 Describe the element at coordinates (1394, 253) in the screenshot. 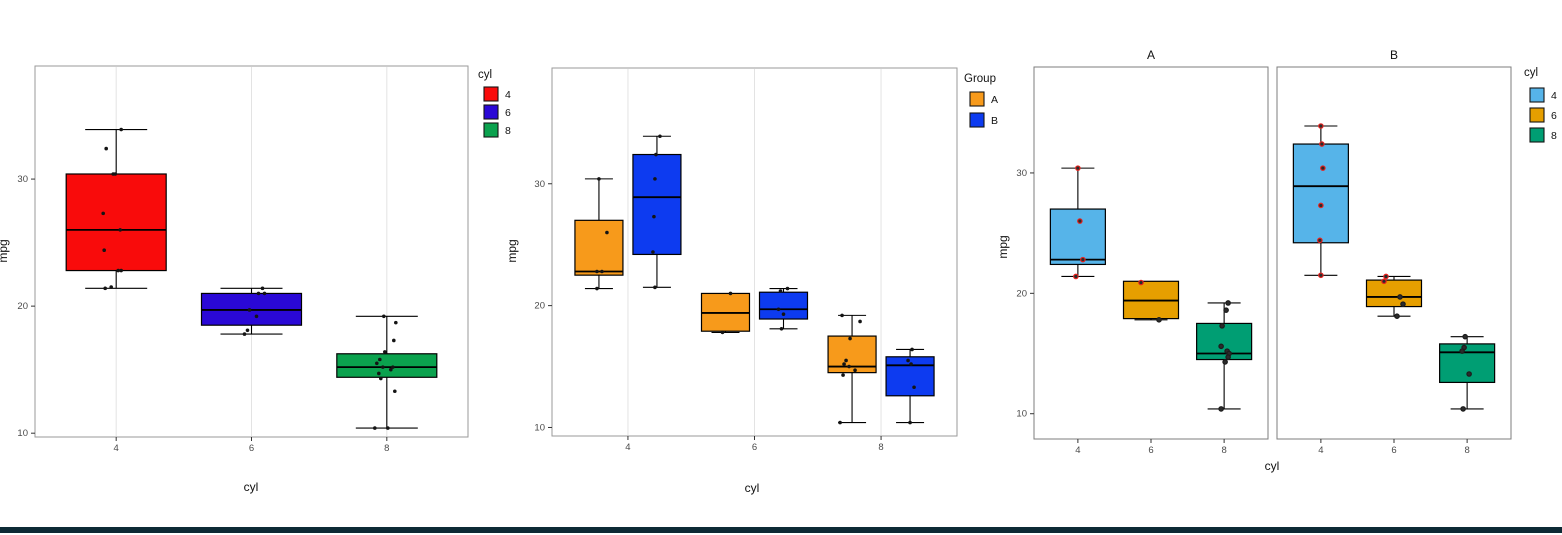

I see `plot-panel` at that location.